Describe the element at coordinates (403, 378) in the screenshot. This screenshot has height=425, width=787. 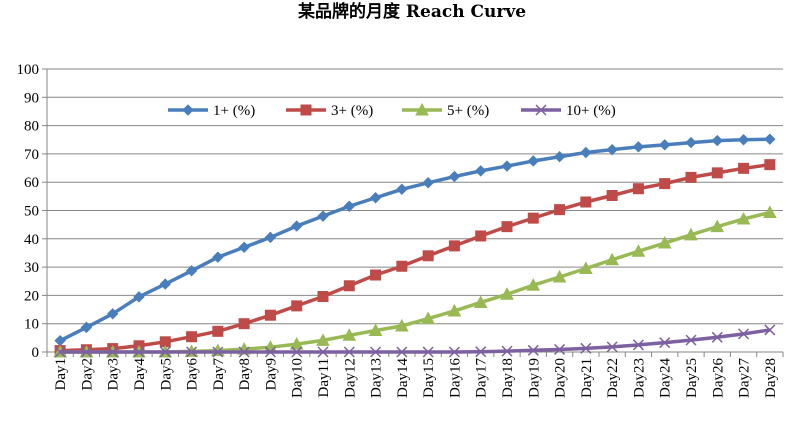
I see `x-tick-label: Day14` at that location.